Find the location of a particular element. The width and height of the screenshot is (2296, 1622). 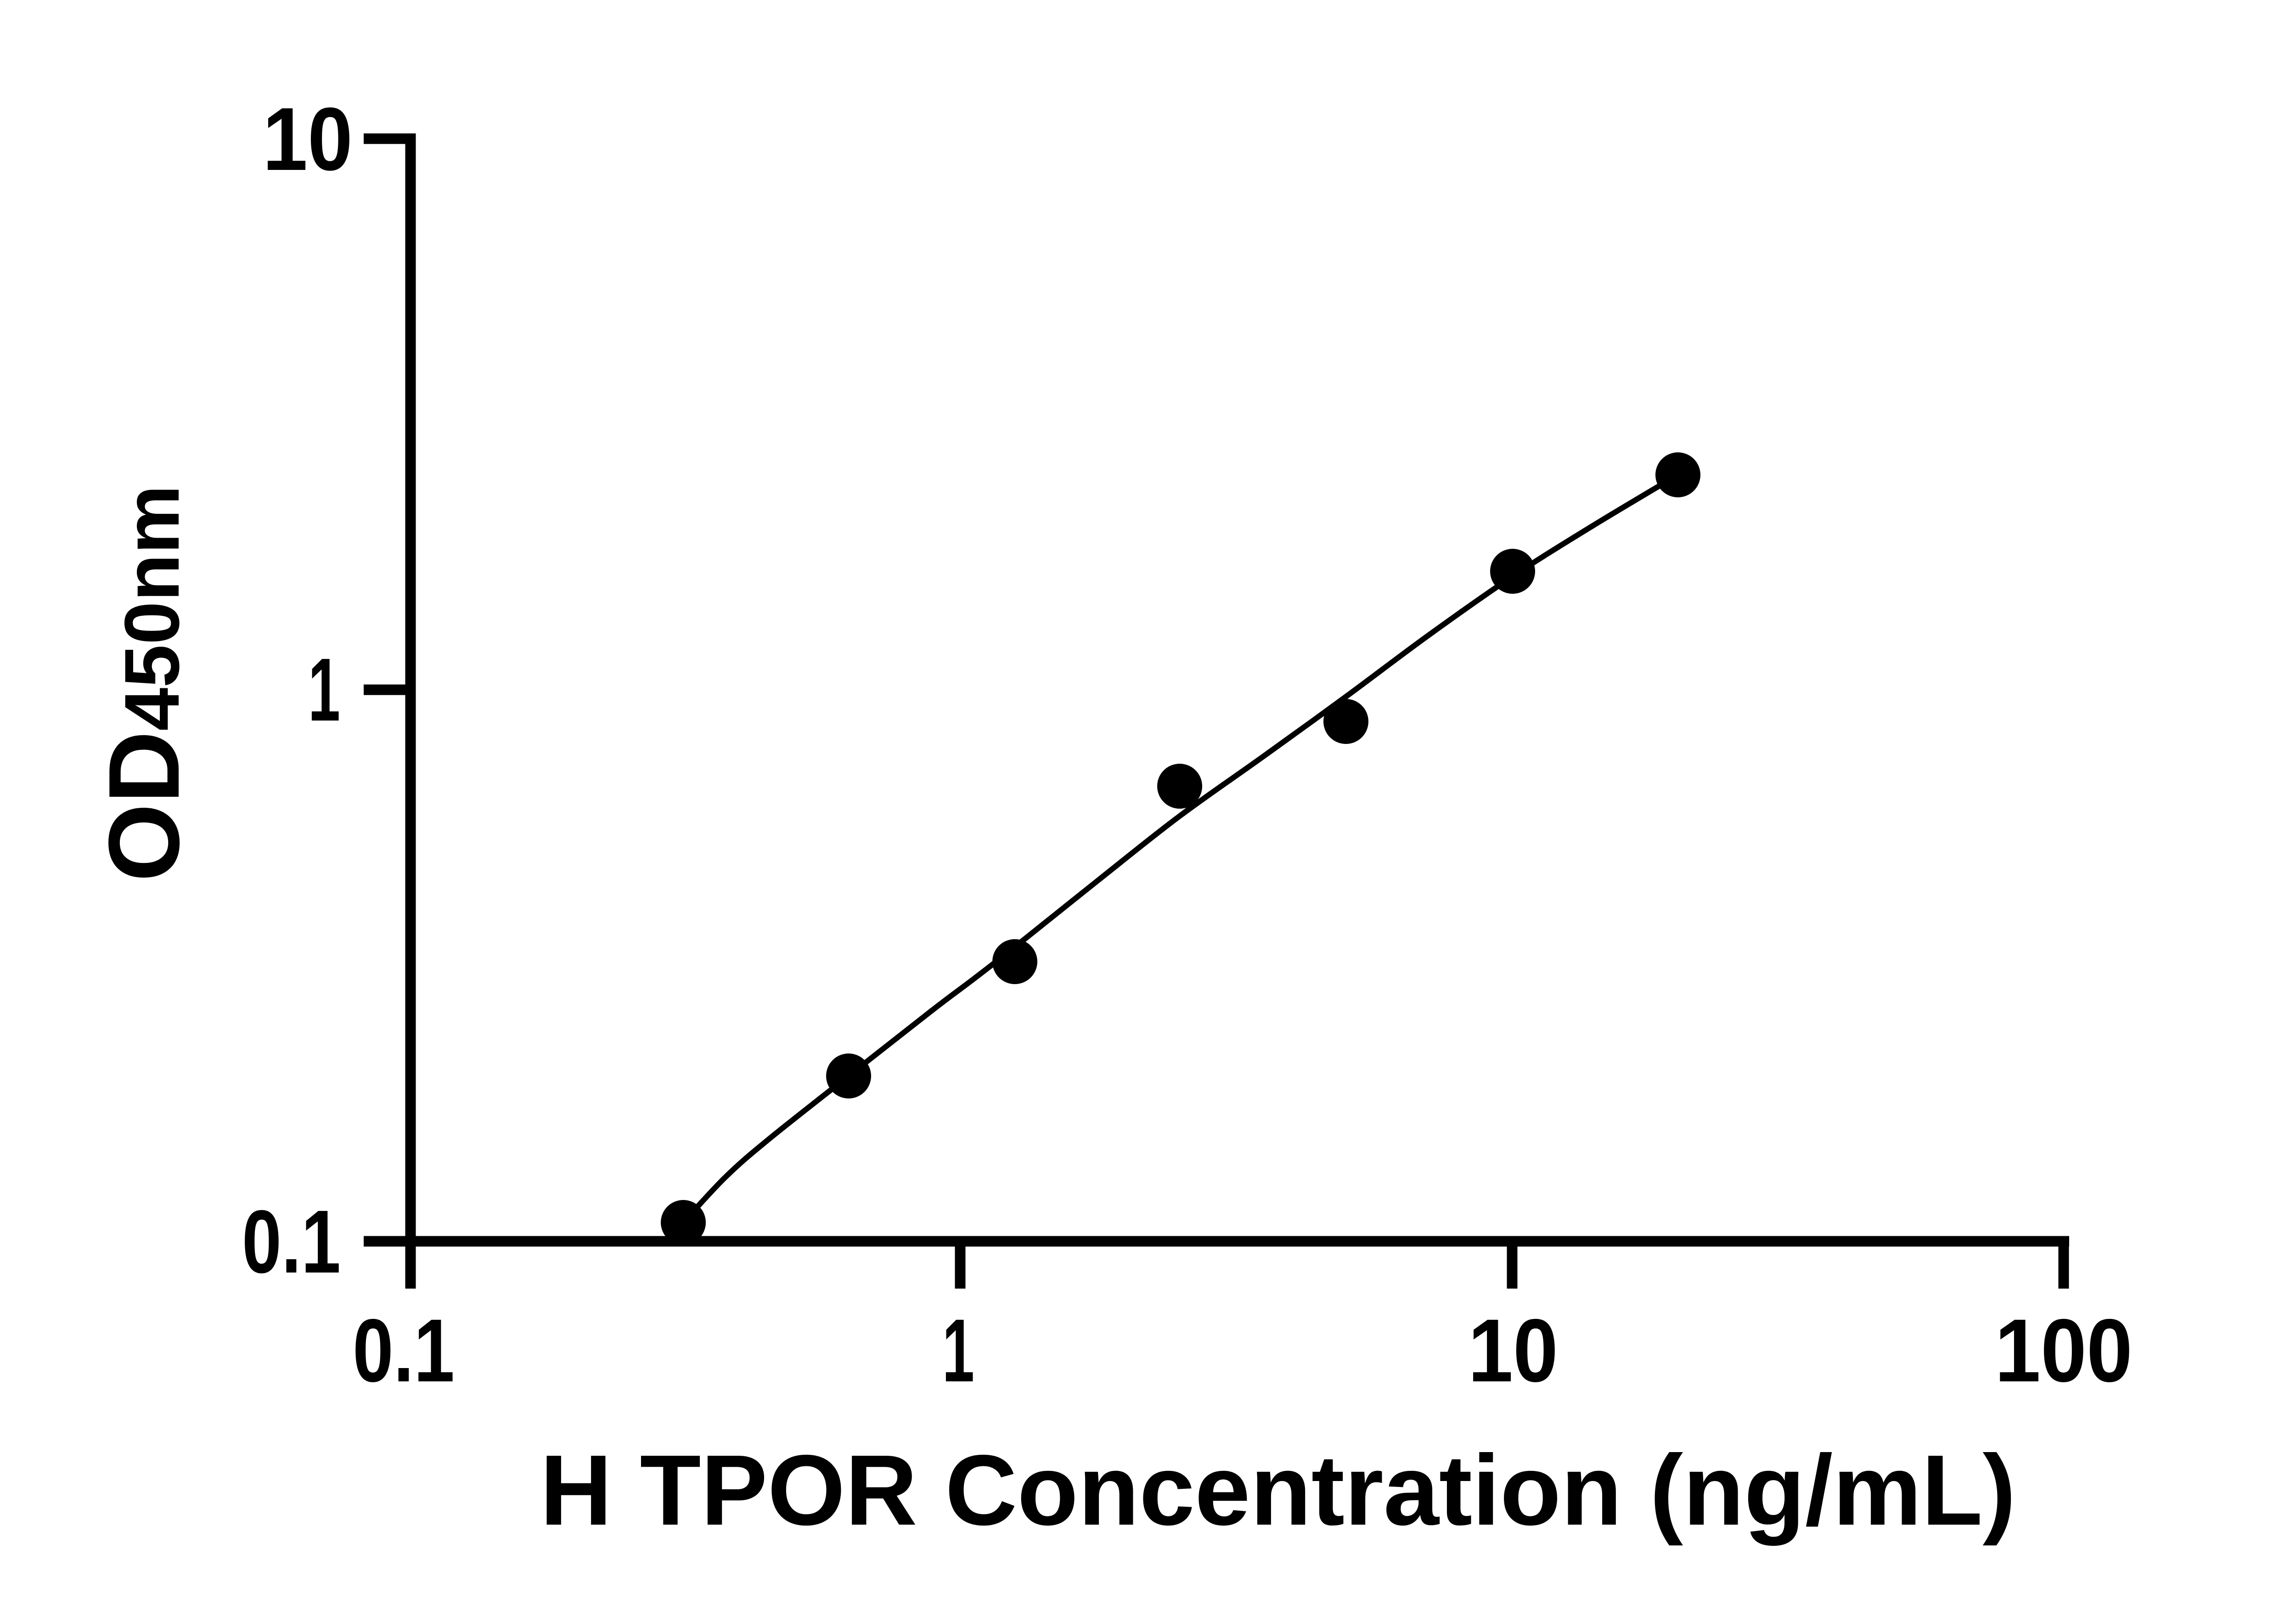

svg-text: 100 is located at coordinates (2064, 1351).